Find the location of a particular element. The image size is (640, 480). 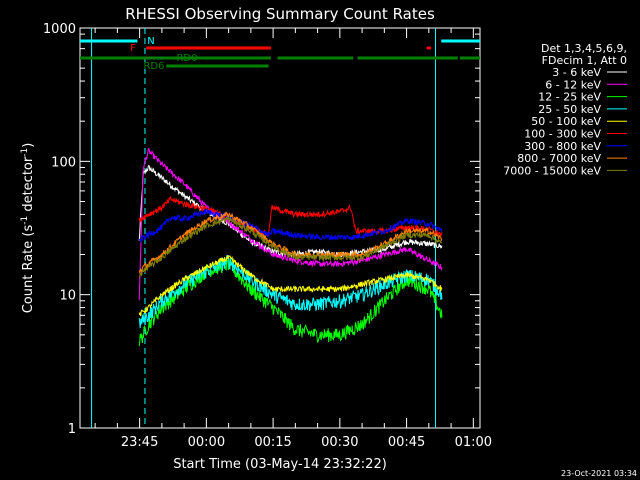

flag-label-rd0: RD0 is located at coordinates (186, 58).